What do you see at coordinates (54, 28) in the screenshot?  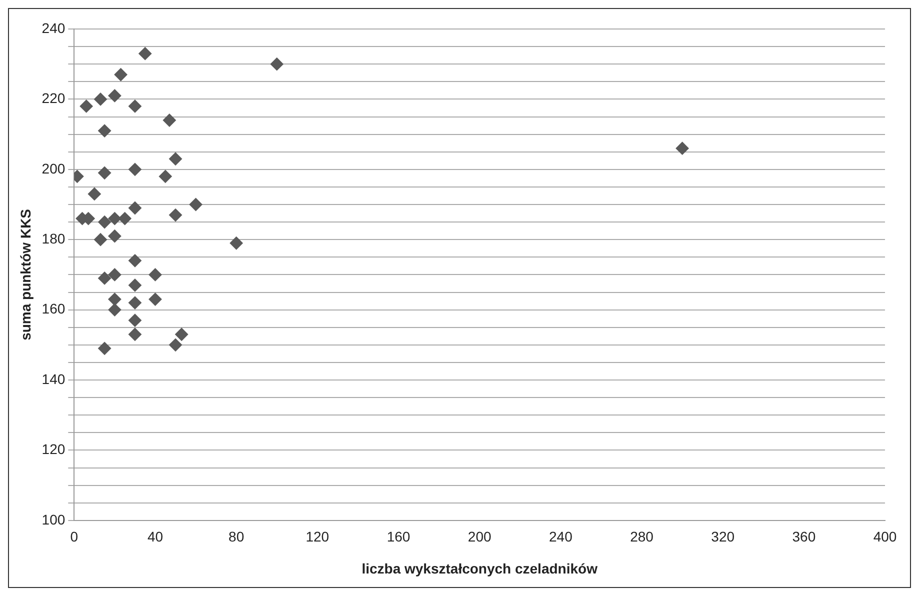 I see `y-tick-label: 240` at bounding box center [54, 28].